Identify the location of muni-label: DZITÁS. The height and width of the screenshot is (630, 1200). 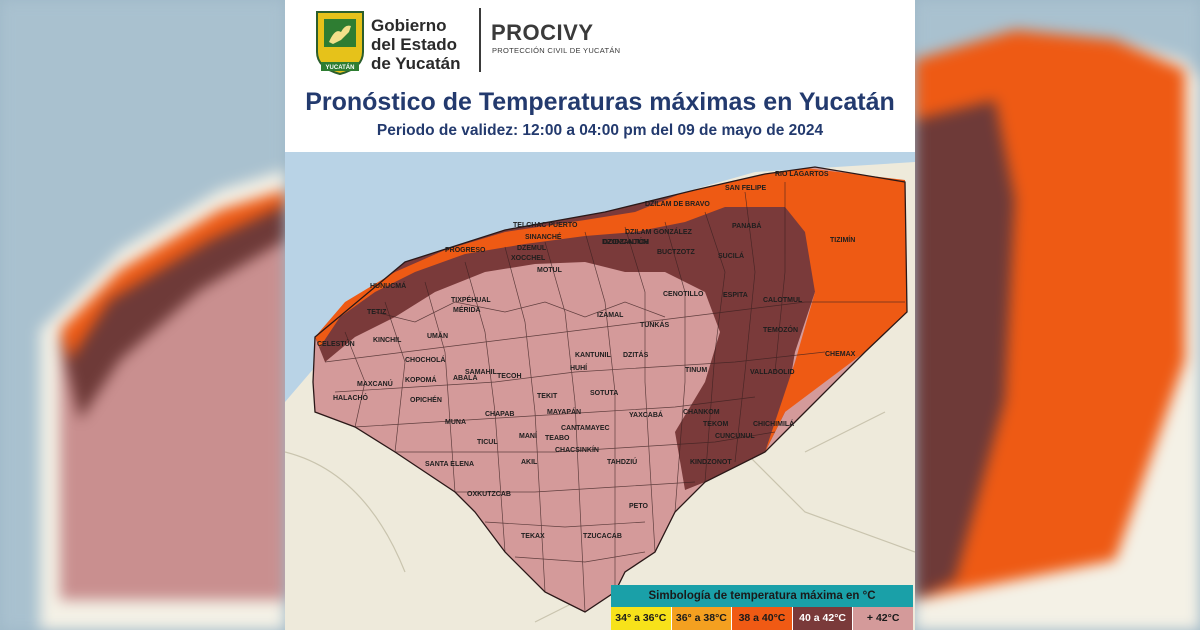
(636, 354).